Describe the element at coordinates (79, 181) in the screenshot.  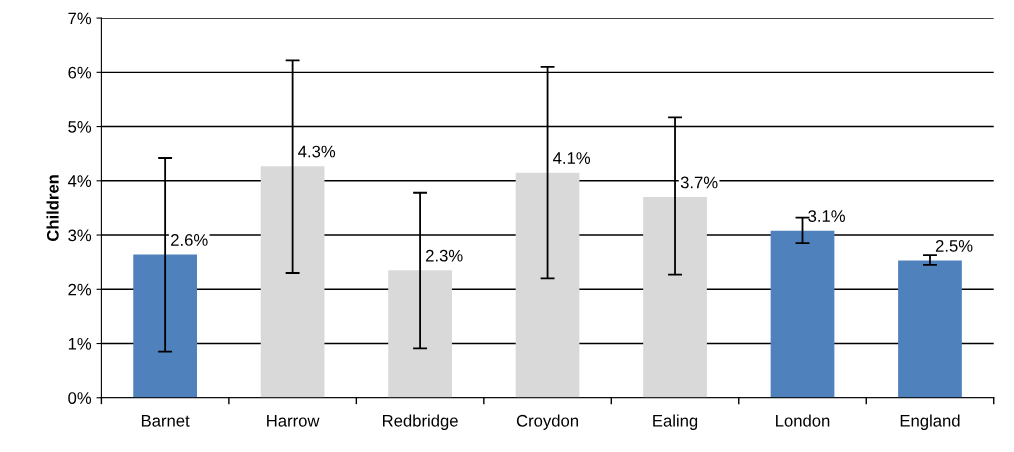
I see `y-tick-label: 4%` at that location.